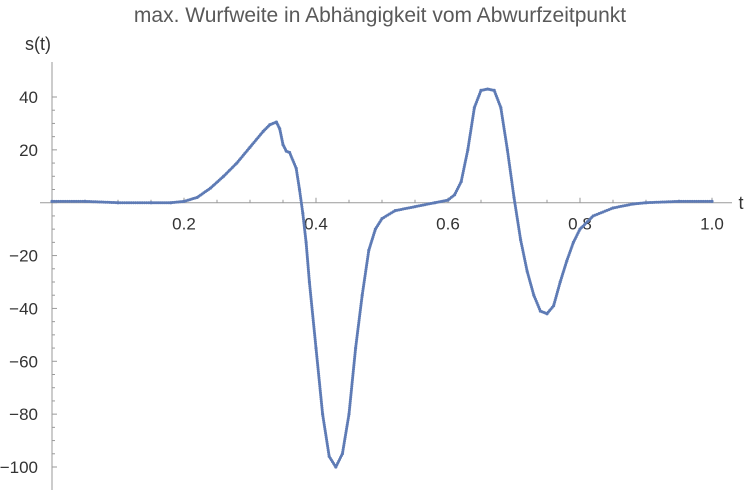  I want to click on x-axis-label: t, so click(740, 203).